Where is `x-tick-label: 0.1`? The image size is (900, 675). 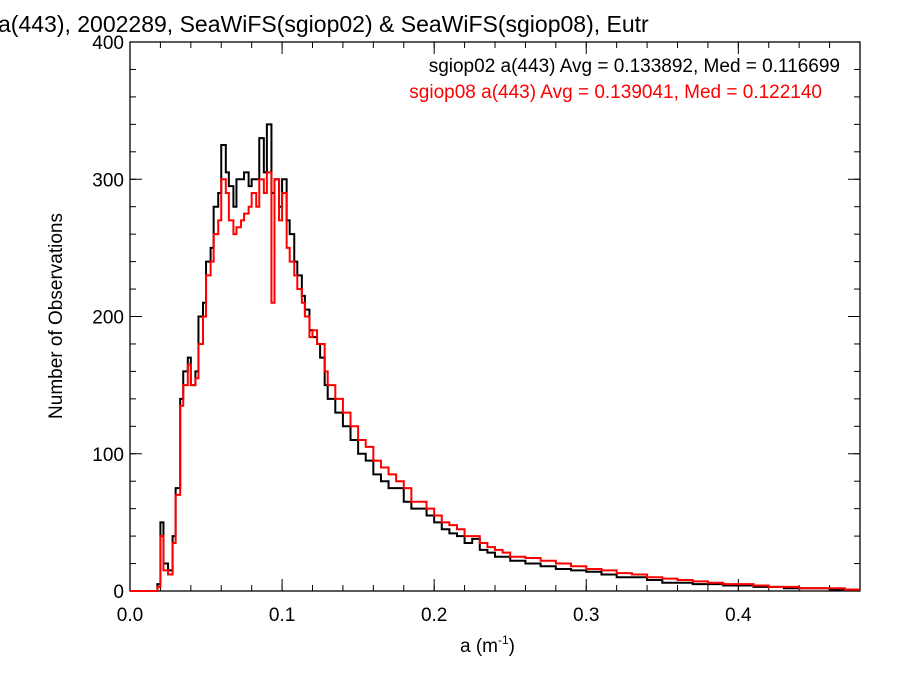
x-tick-label: 0.1 is located at coordinates (282, 615).